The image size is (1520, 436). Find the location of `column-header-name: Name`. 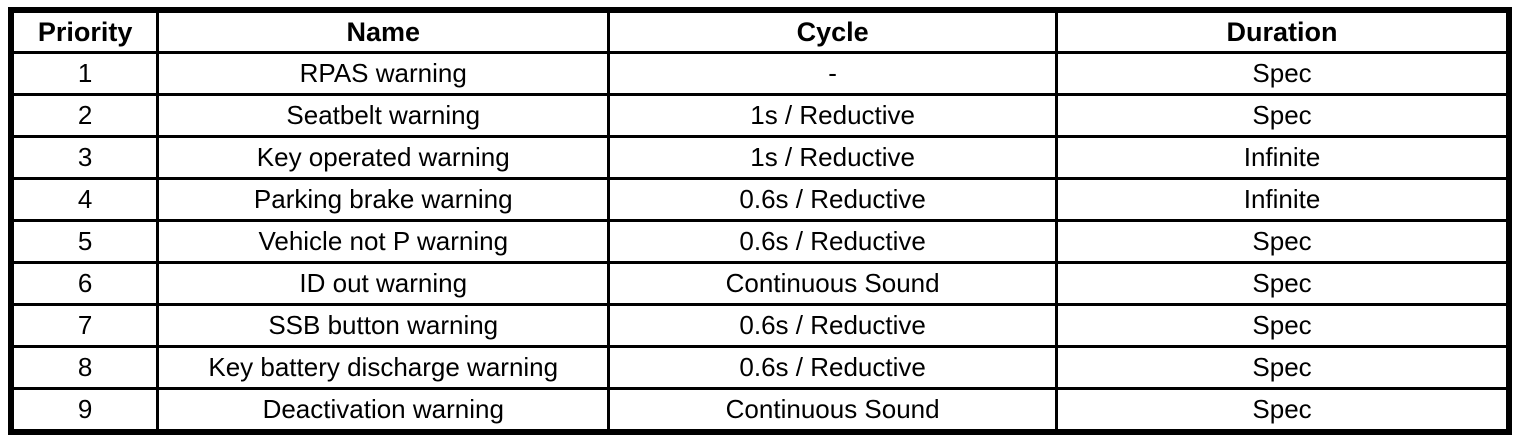

column-header-name: Name is located at coordinates (383, 31).